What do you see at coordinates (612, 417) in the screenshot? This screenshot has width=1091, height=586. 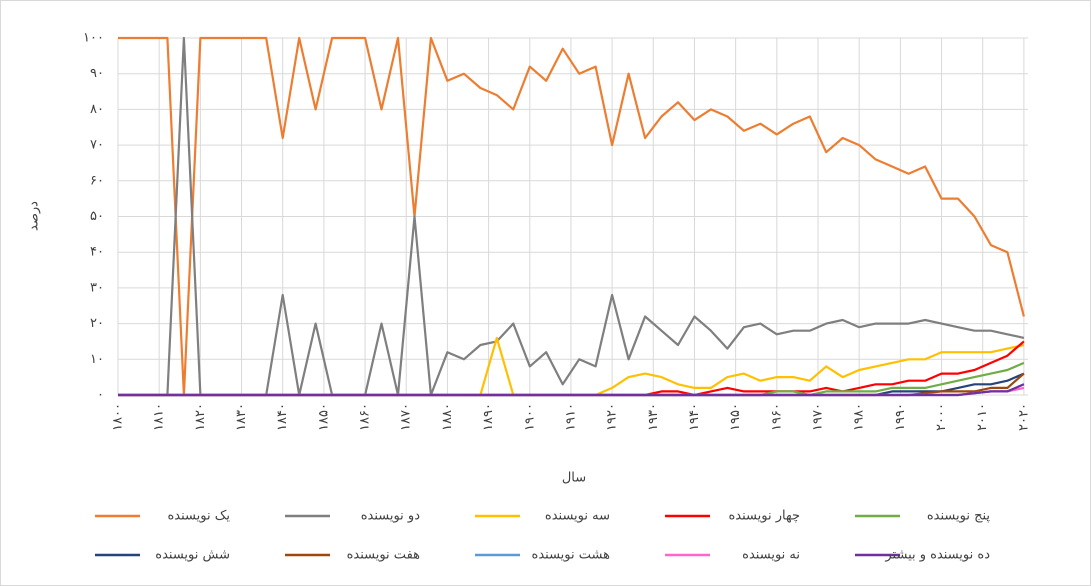 I see `x-tick-label: ۱۹۲۰` at bounding box center [612, 417].